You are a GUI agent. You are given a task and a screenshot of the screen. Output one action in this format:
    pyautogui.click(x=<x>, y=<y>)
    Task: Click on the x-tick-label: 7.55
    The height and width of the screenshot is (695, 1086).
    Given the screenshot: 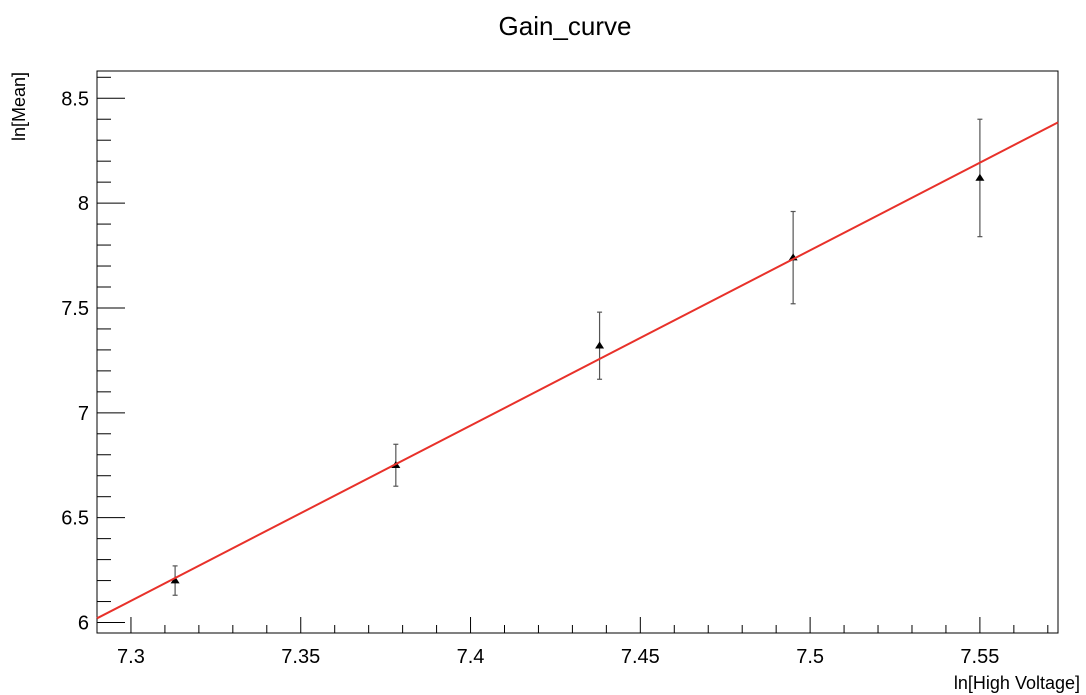 What is the action you would take?
    pyautogui.click(x=979, y=657)
    